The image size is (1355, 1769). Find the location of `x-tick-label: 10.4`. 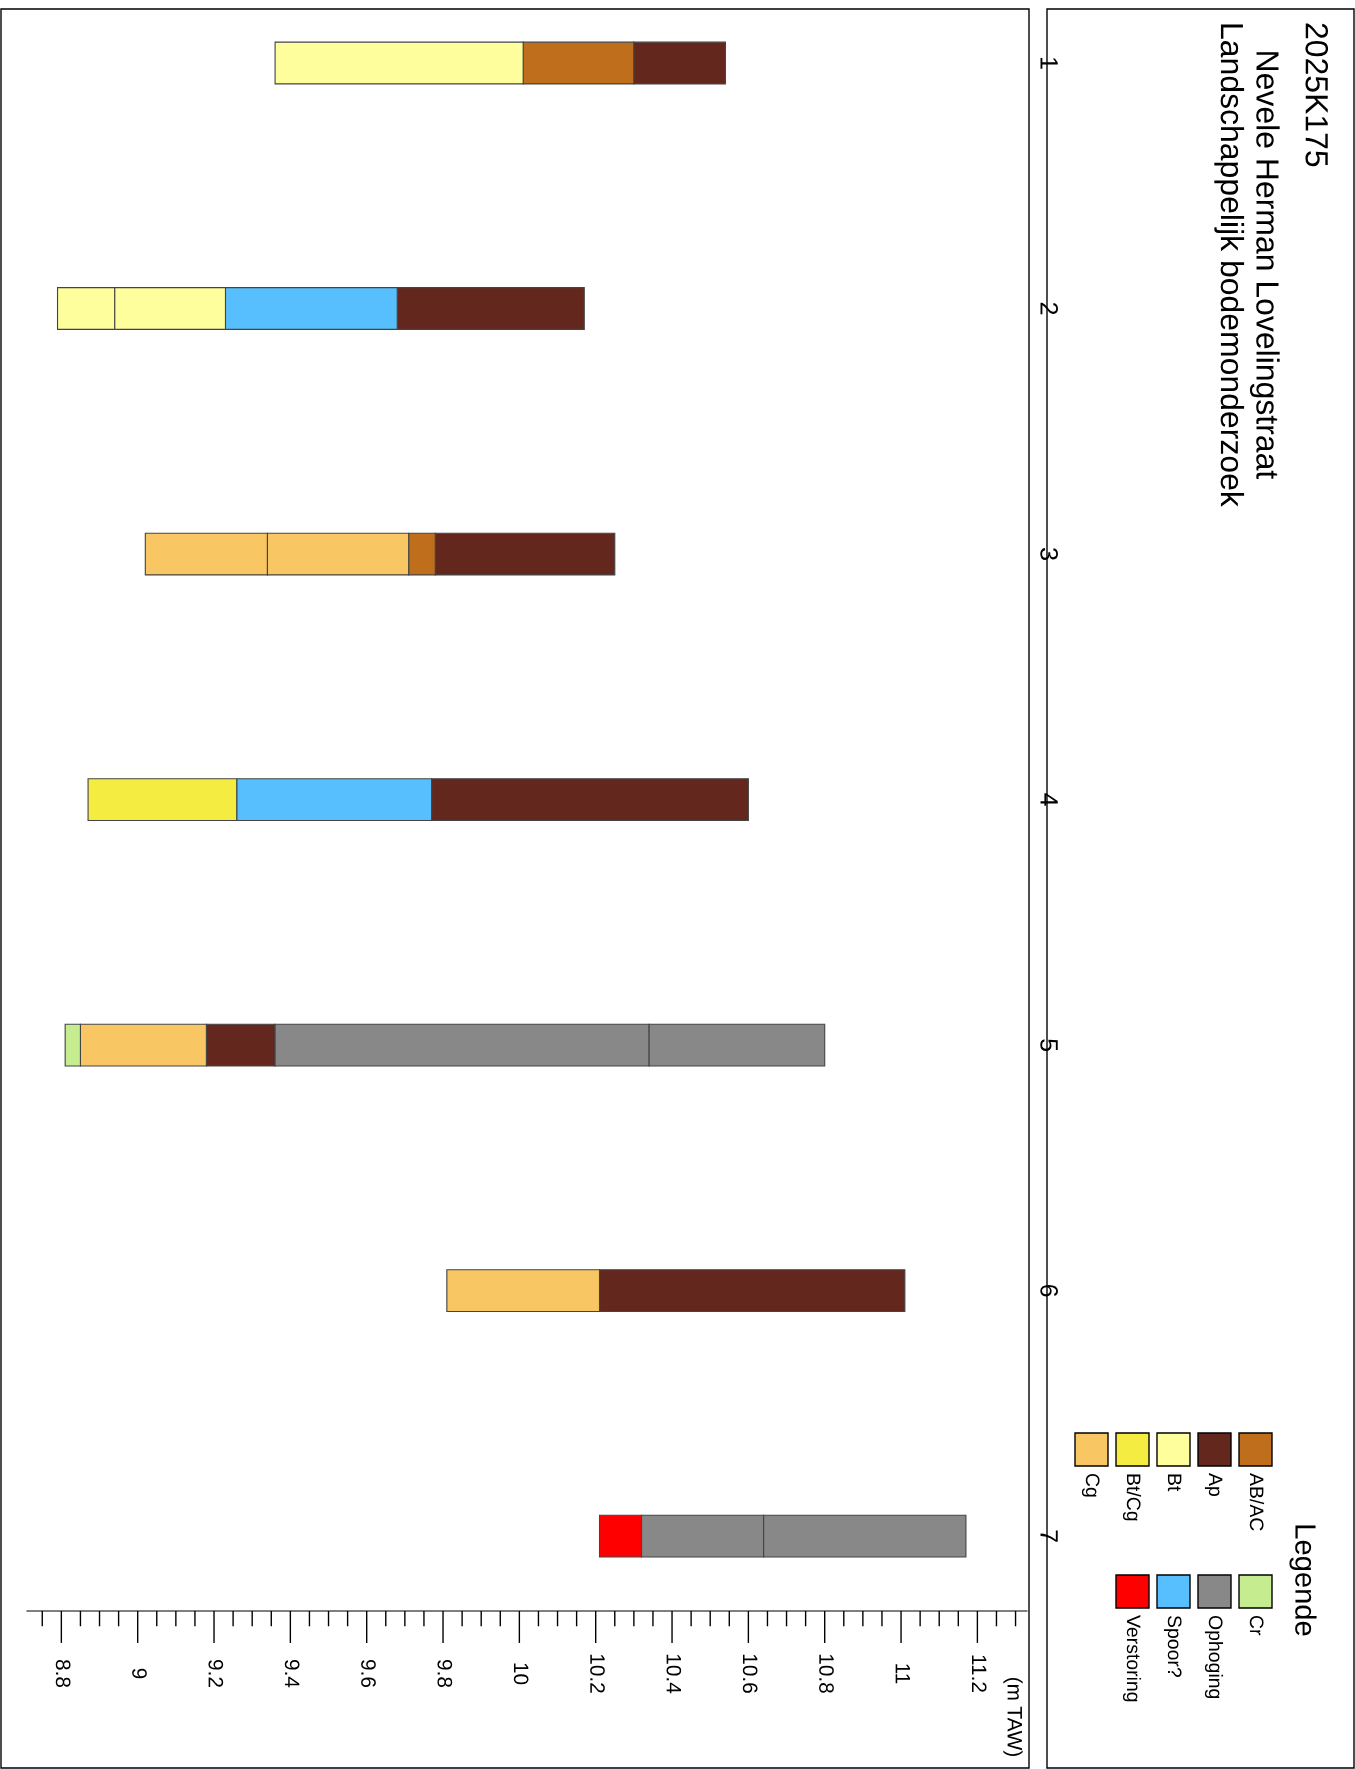

x-tick-label: 10.4 is located at coordinates (674, 1674).